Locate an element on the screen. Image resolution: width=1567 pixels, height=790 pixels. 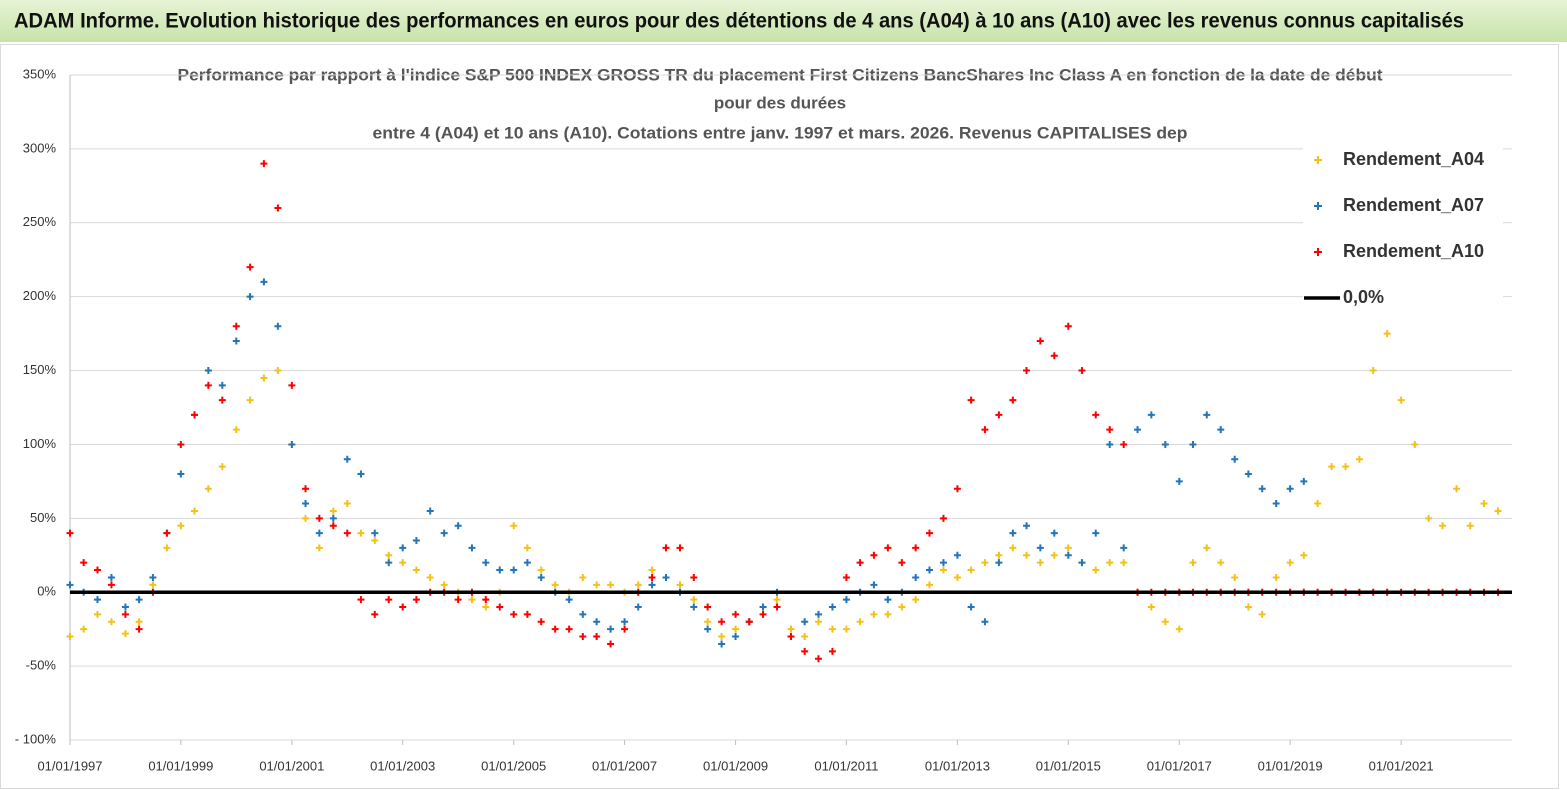
header-bar is located at coordinates (783, 21).